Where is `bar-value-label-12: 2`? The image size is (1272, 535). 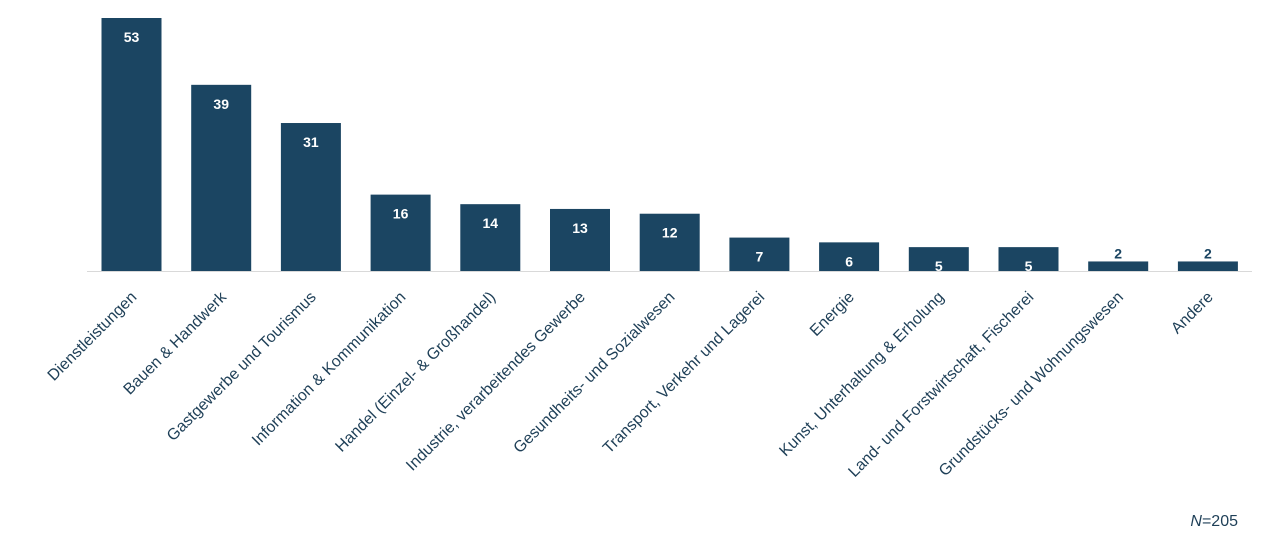 bar-value-label-12: 2 is located at coordinates (1118, 253).